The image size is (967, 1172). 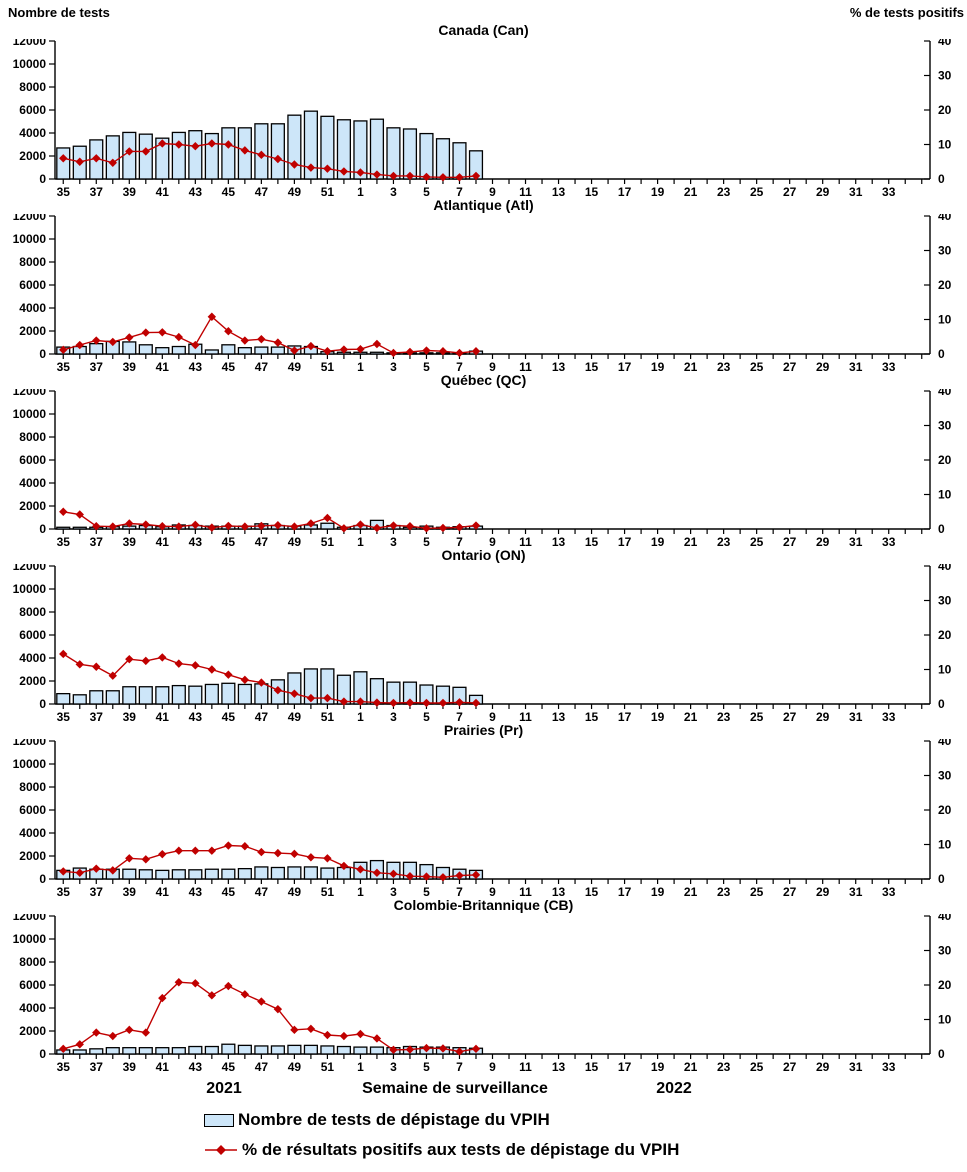 I want to click on panel-title: Québec (QC), so click(x=483, y=380).